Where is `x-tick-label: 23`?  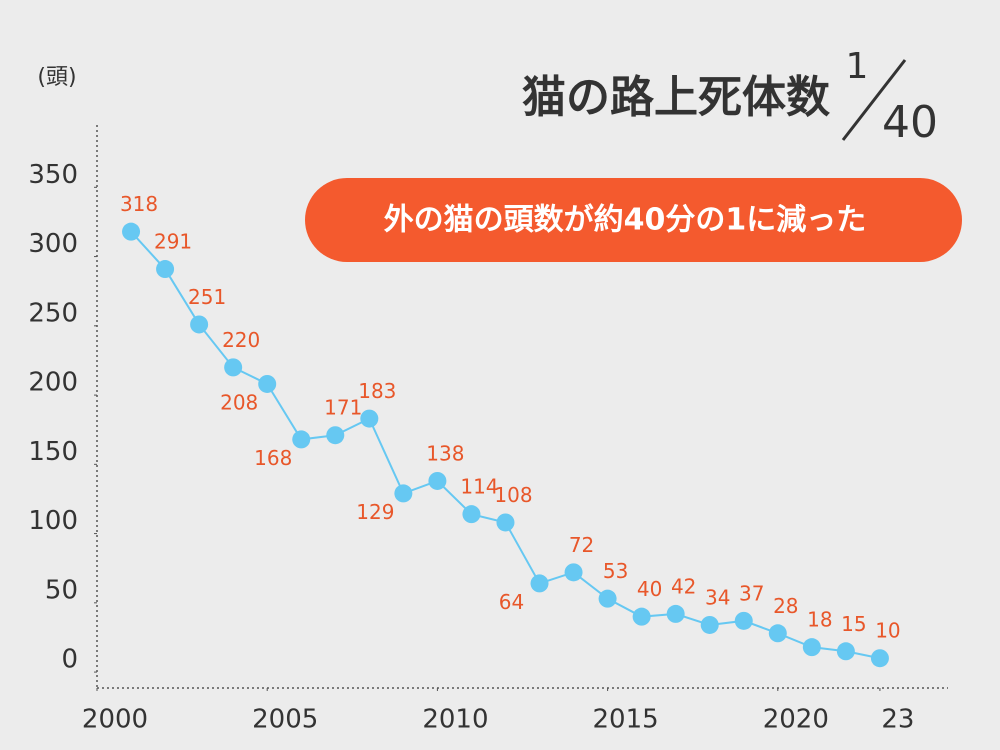 x-tick-label: 23 is located at coordinates (897, 720).